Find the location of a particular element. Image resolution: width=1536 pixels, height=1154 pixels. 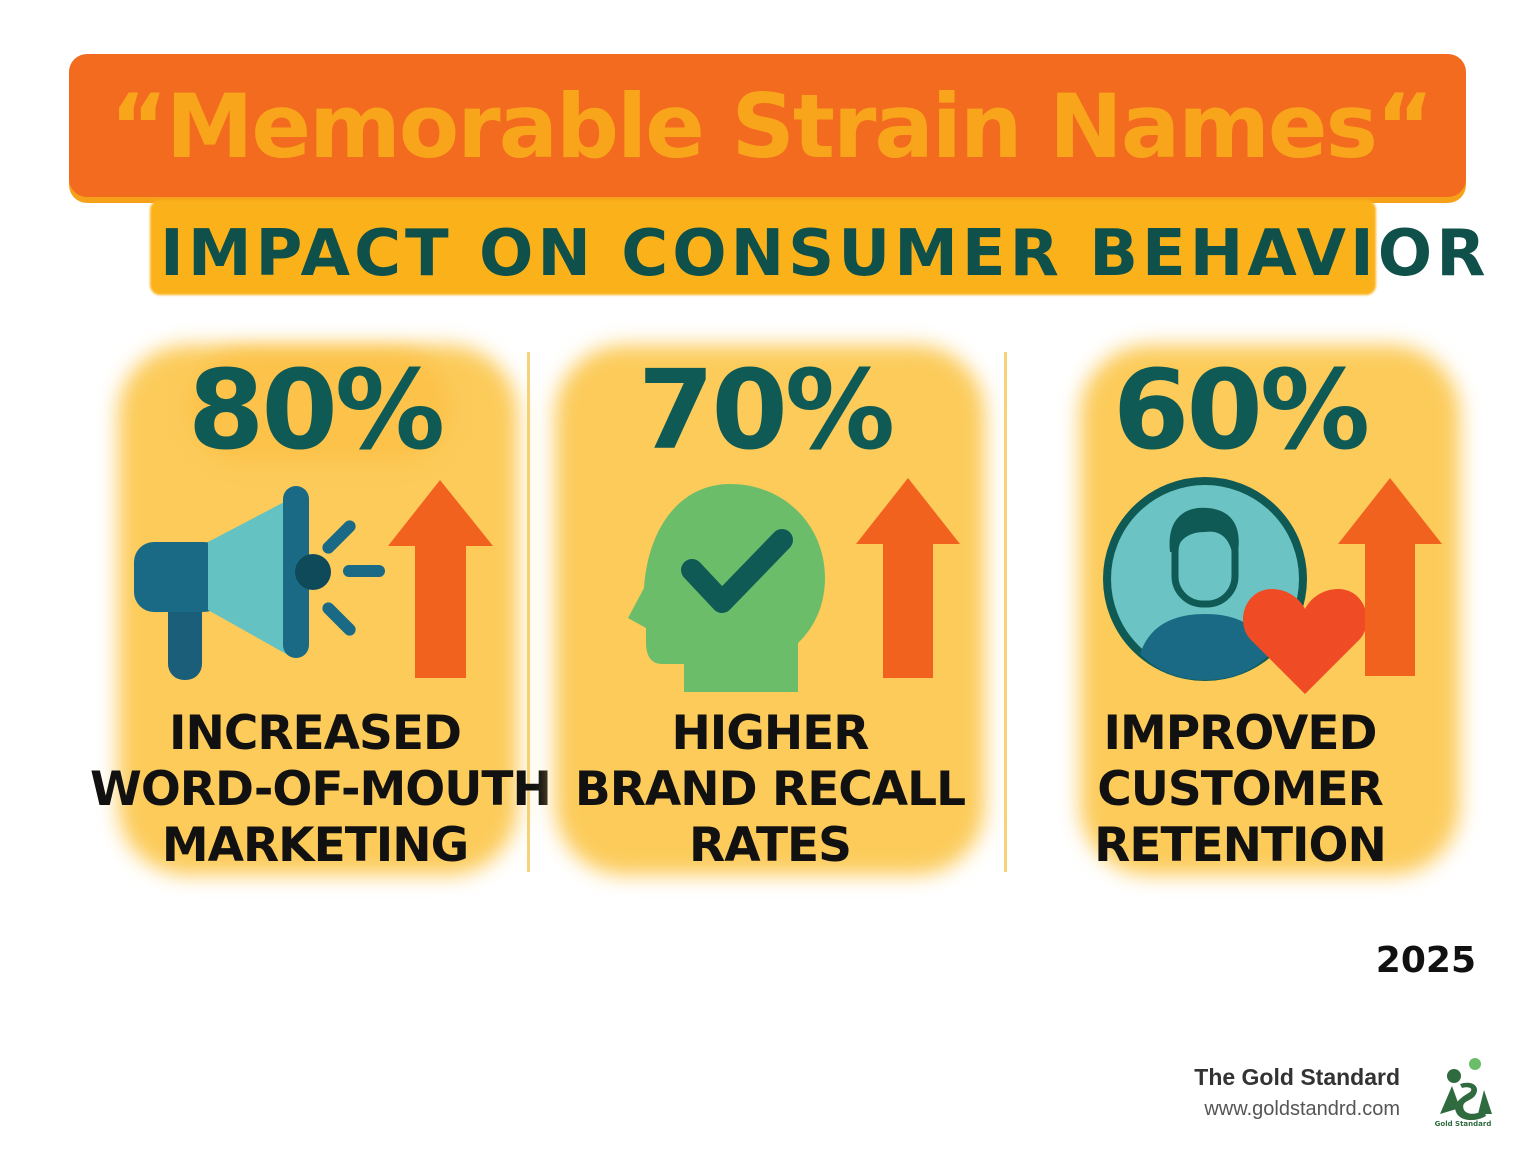

page-subtitle: IMPACT ON CONSUMER BEHAVIOR is located at coordinates (825, 254).